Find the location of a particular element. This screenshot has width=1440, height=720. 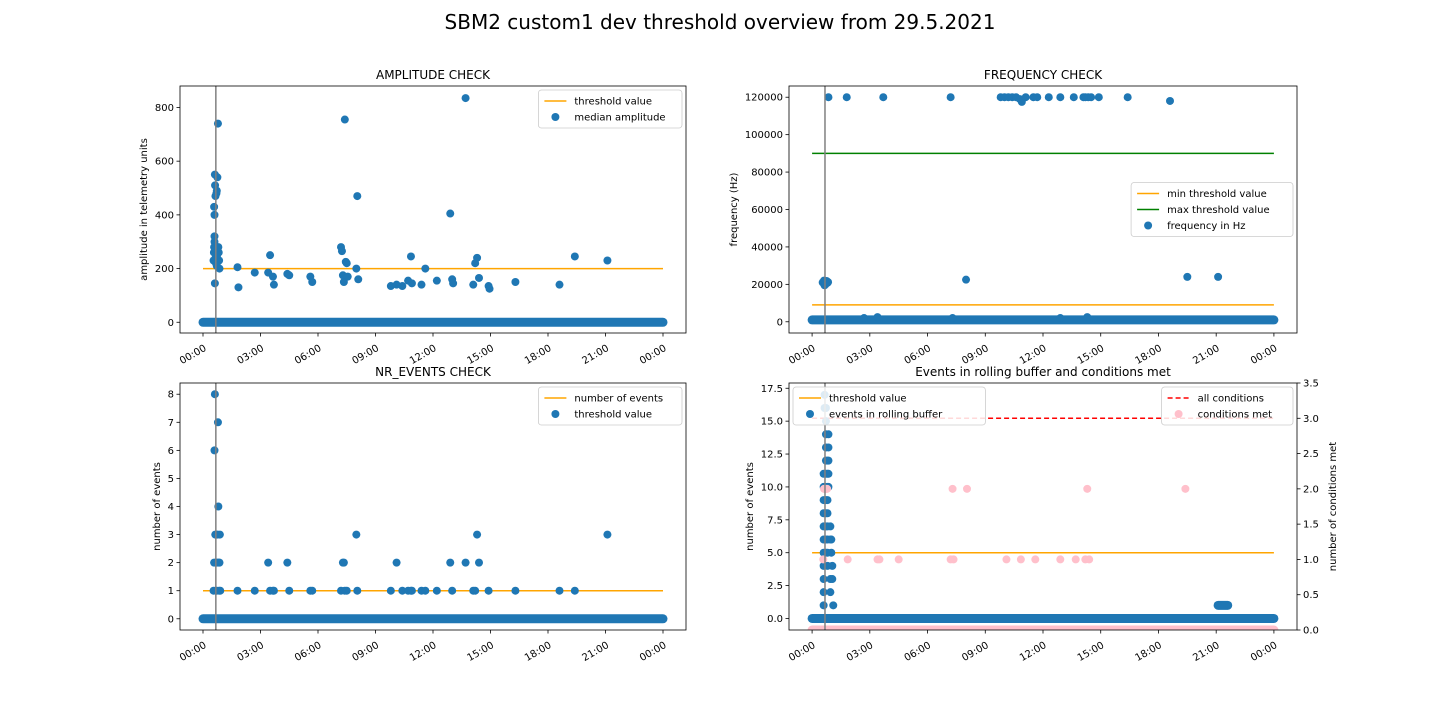

y-tick-label: 7.5 is located at coordinates (775, 520).